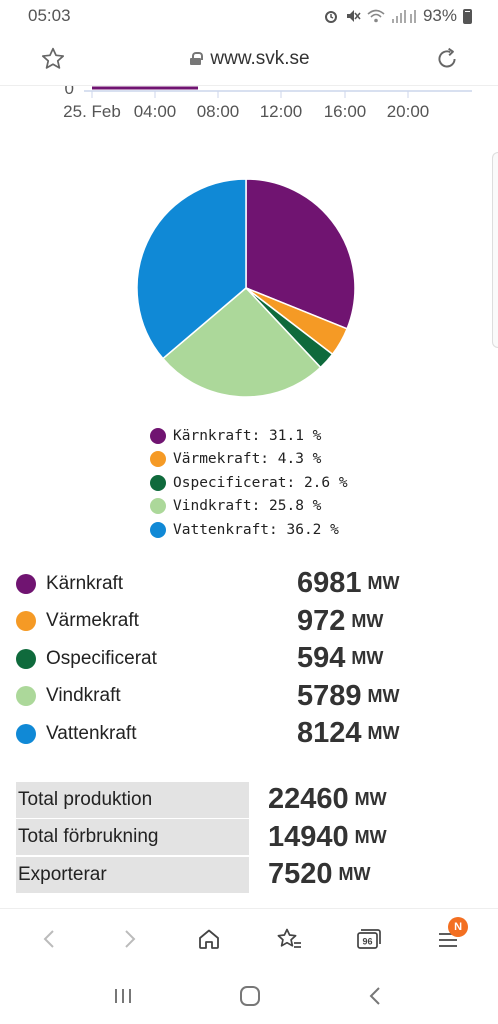  I want to click on legend-label: Vattenkraft: 36.2 %, so click(256, 529).